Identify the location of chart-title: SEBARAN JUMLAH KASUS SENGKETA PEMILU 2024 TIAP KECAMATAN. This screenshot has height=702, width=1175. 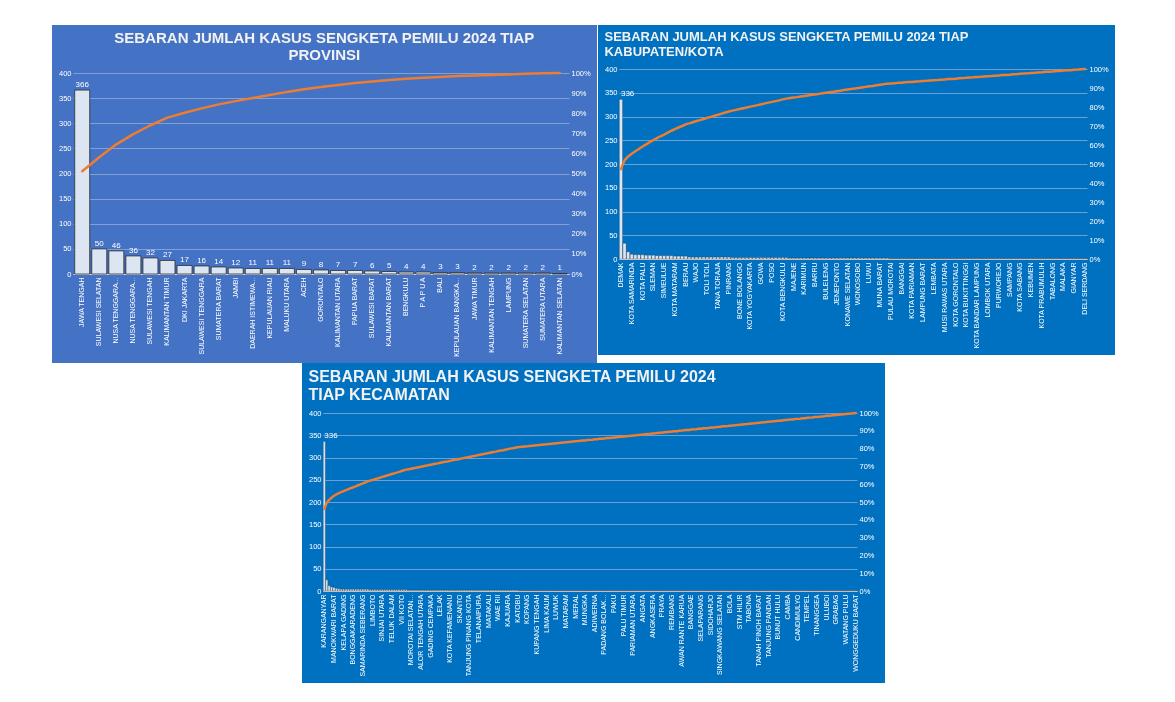
(512, 385).